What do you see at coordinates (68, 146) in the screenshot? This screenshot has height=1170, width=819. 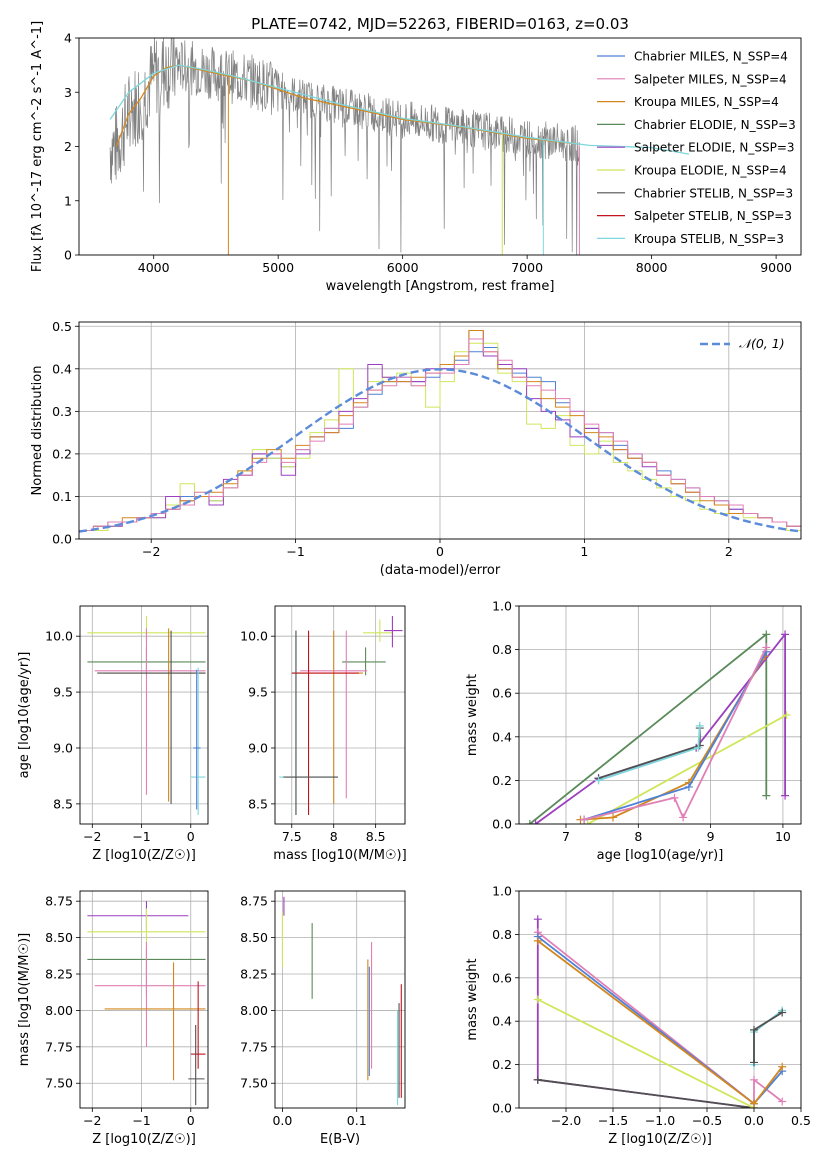 I see `y-tick-label: 2` at bounding box center [68, 146].